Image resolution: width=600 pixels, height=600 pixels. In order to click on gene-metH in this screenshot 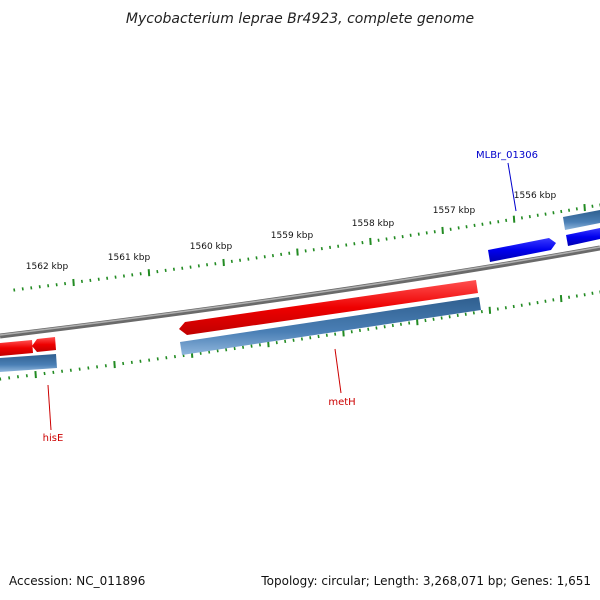, I will do `click(328, 307)`.